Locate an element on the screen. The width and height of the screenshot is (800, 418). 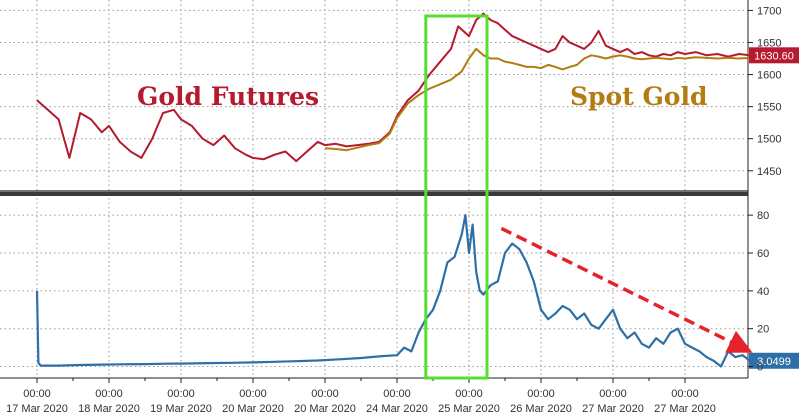
trend-arrow is located at coordinates (626, 289).